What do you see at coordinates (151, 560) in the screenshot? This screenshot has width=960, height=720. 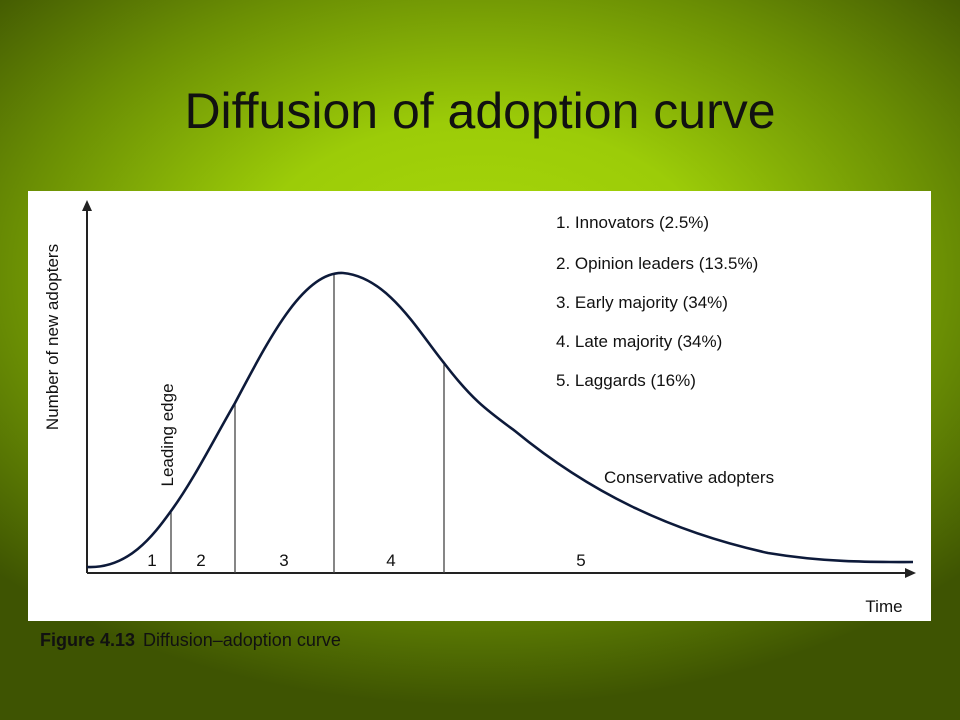 I see `segment-label-1: 1` at bounding box center [151, 560].